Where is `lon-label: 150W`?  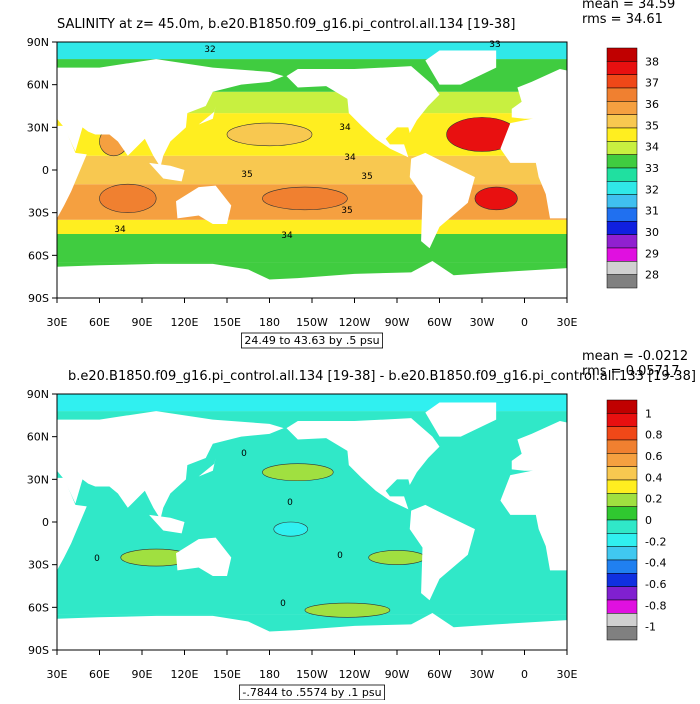
lon-label: 150W is located at coordinates (312, 674).